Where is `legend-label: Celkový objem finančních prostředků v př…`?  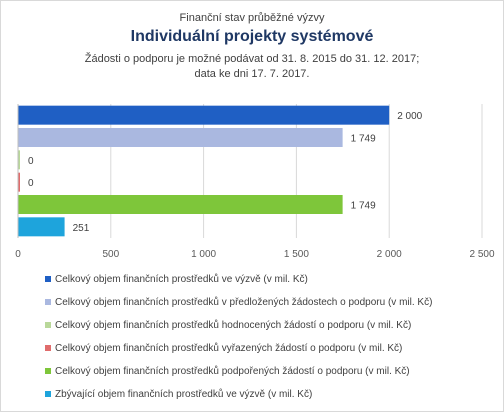
legend-label: Celkový objem finančních prostředků v př… is located at coordinates (244, 302).